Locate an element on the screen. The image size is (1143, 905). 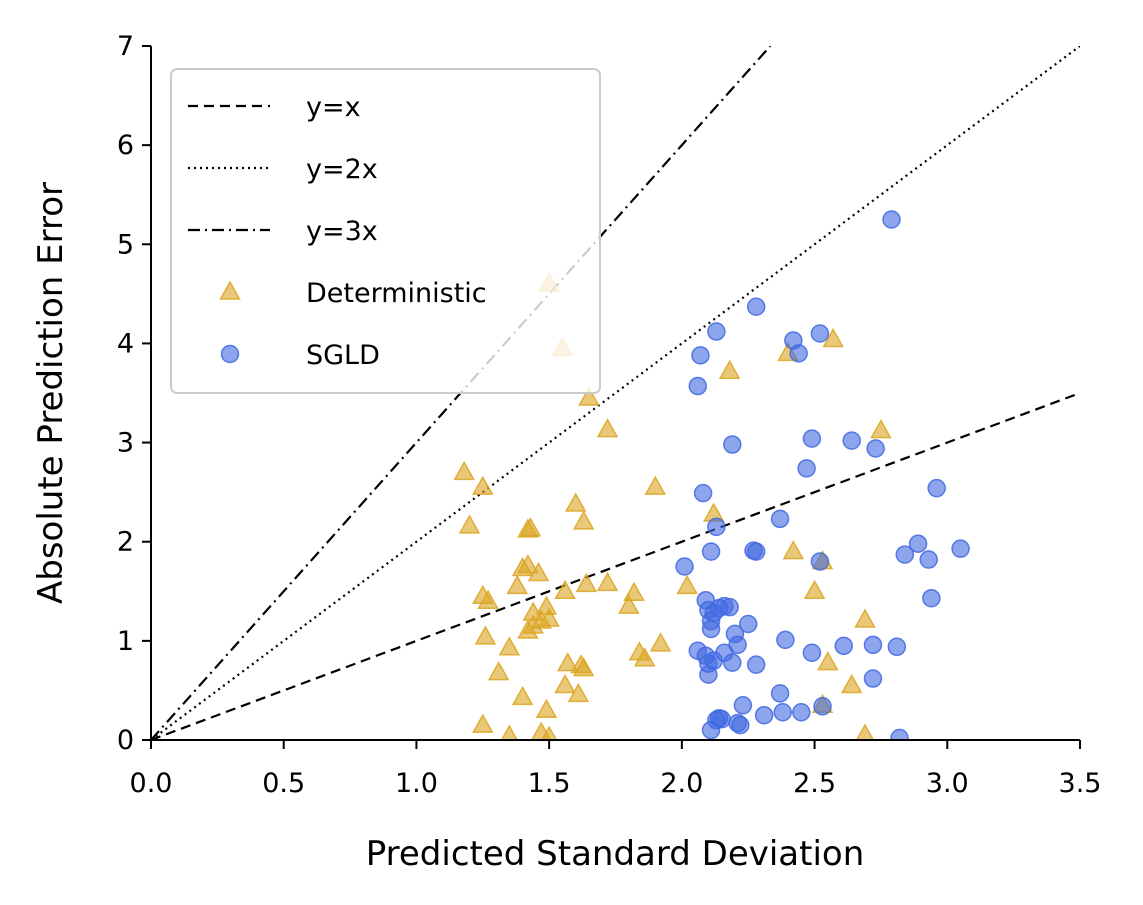
legend-box is located at coordinates (385, 231).